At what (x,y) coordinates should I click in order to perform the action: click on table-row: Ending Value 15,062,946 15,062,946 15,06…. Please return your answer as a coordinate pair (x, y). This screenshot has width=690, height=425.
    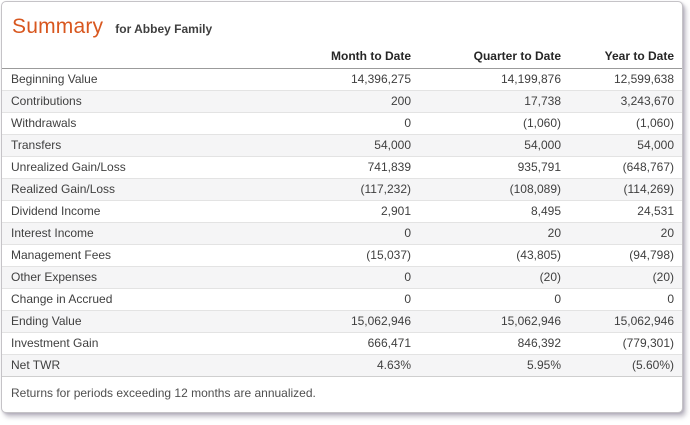
    Looking at the image, I should click on (342, 321).